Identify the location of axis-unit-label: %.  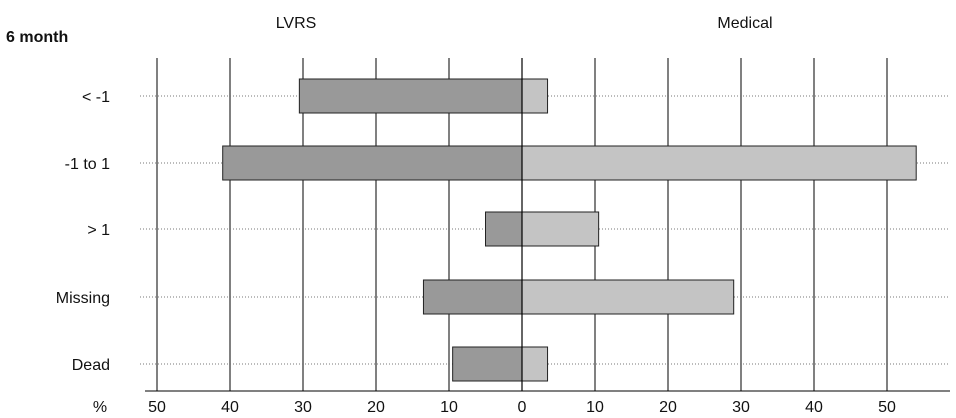
(100, 407).